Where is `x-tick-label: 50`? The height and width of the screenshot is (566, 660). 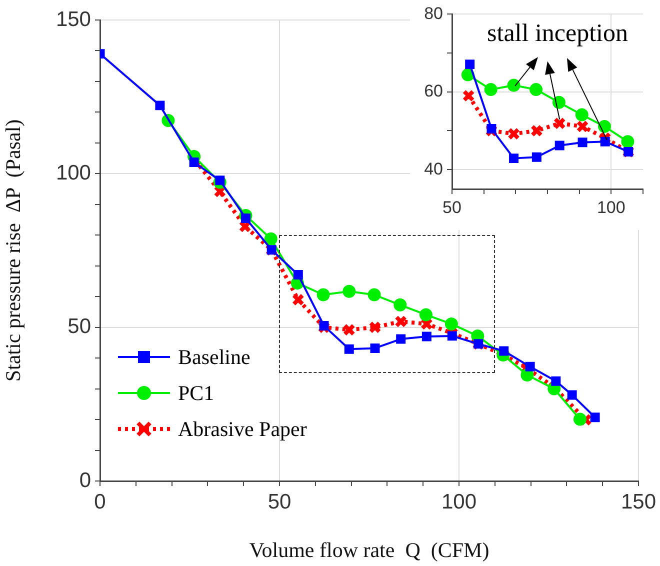
x-tick-label: 50 is located at coordinates (280, 502).